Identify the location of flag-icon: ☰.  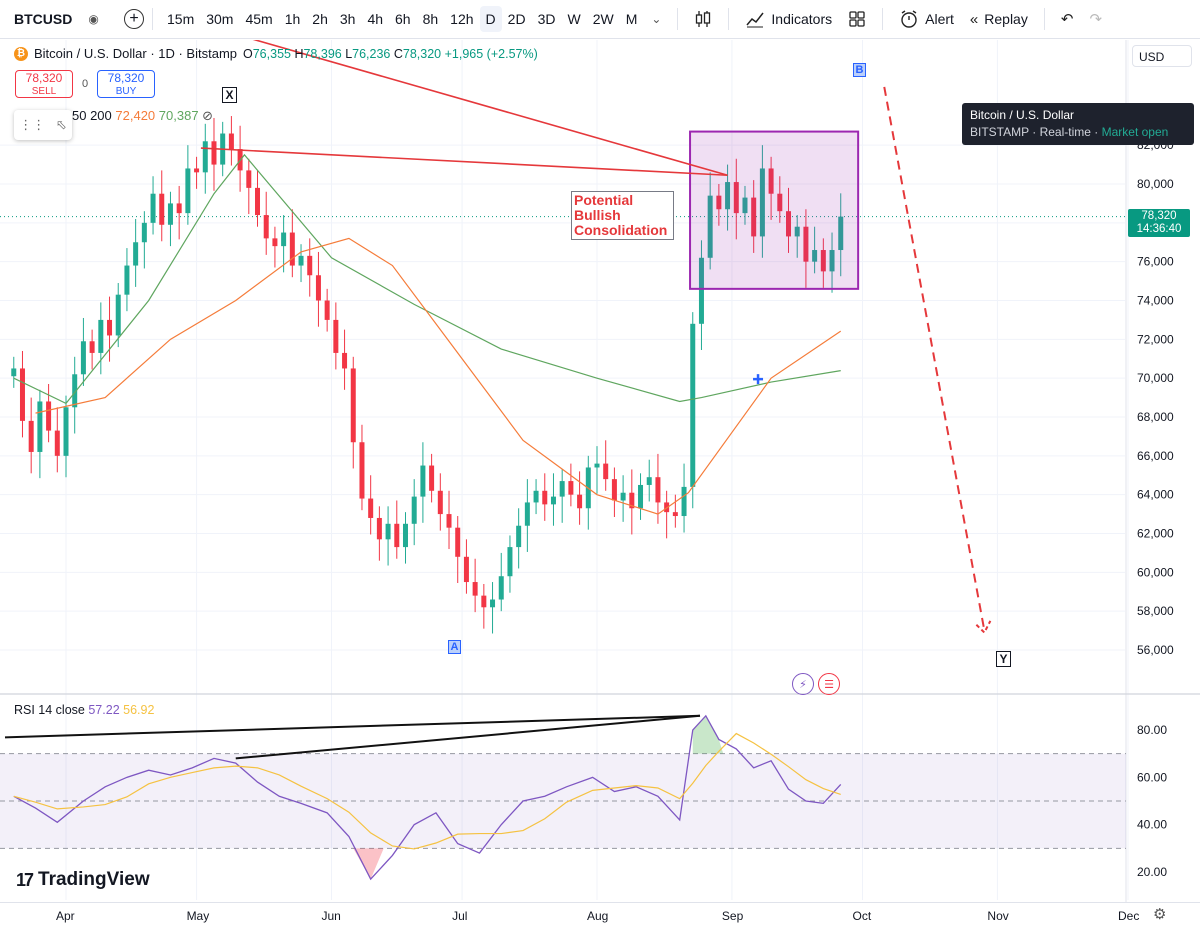
(829, 684).